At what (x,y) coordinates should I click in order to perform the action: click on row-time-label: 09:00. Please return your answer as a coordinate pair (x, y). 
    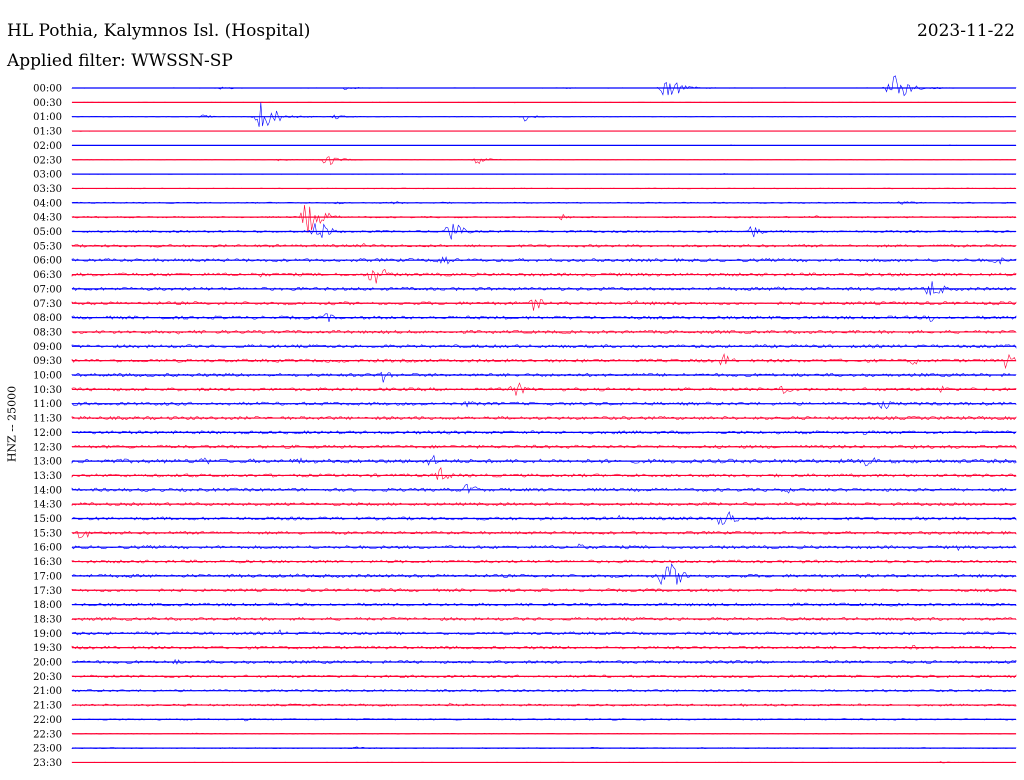
    Looking at the image, I should click on (47, 347).